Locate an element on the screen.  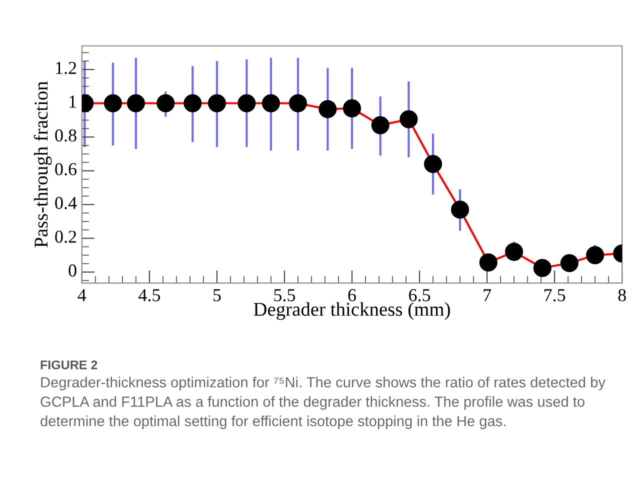
y-tick-label: 1.2 is located at coordinates (66, 68).